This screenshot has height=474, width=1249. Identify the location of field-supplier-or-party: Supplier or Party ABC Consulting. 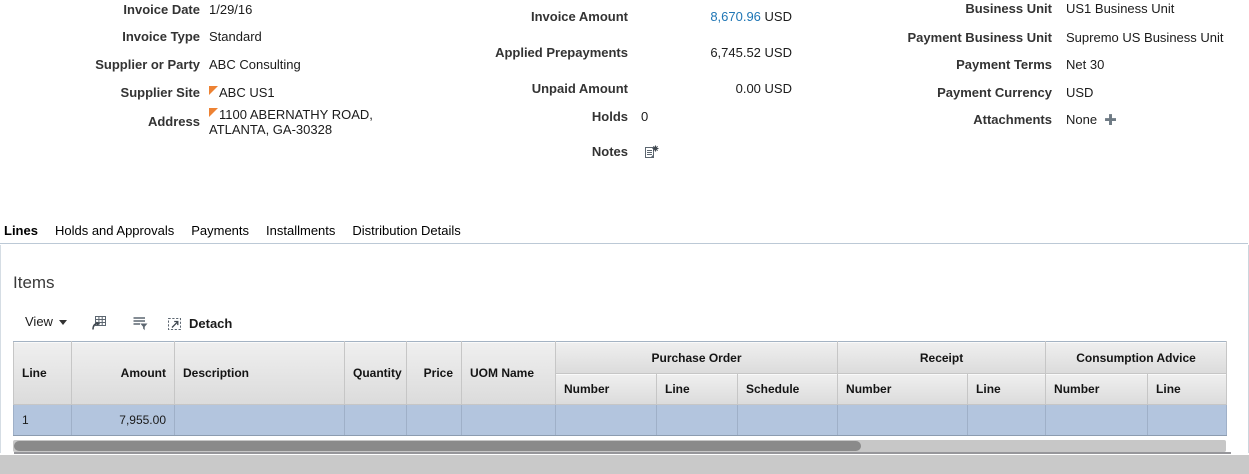
(624, 65).